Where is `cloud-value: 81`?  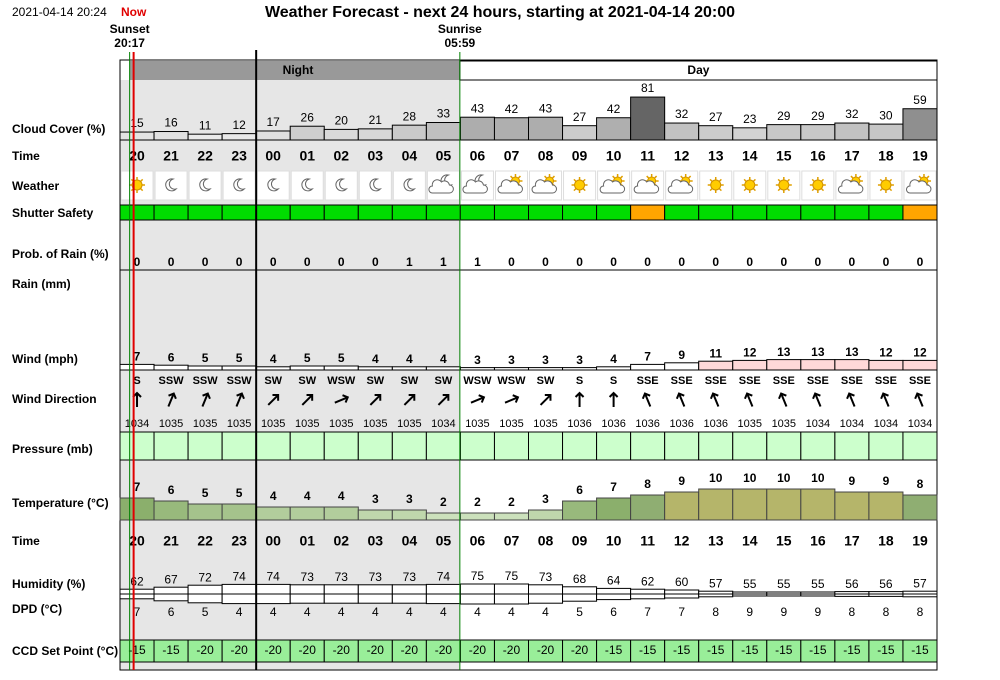
cloud-value: 81 is located at coordinates (648, 88).